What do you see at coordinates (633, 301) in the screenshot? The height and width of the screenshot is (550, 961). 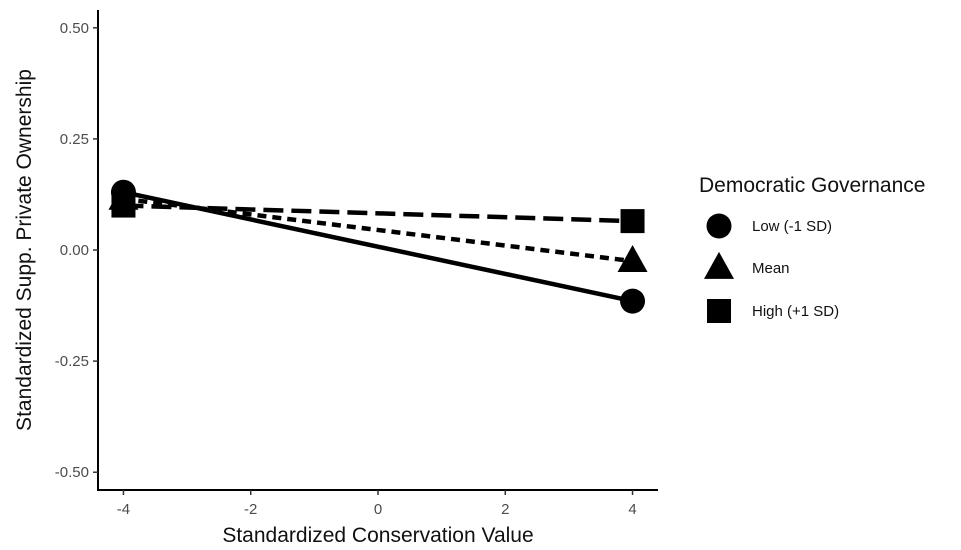 I see `point-circle` at bounding box center [633, 301].